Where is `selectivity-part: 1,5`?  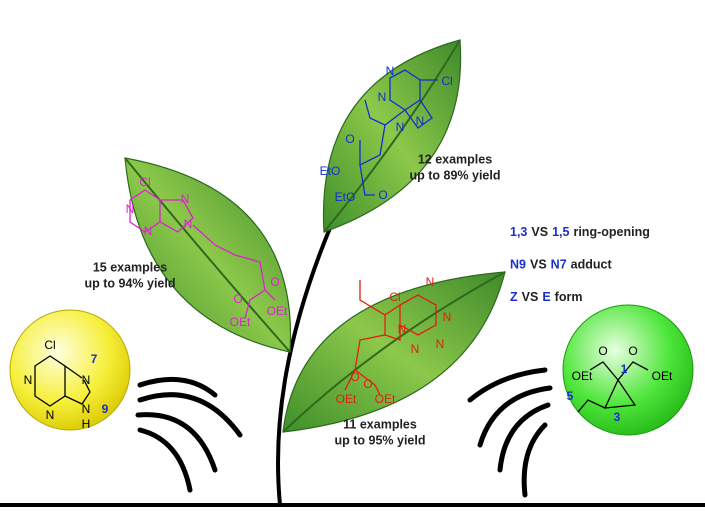
selectivity-part: 1,5 is located at coordinates (560, 232).